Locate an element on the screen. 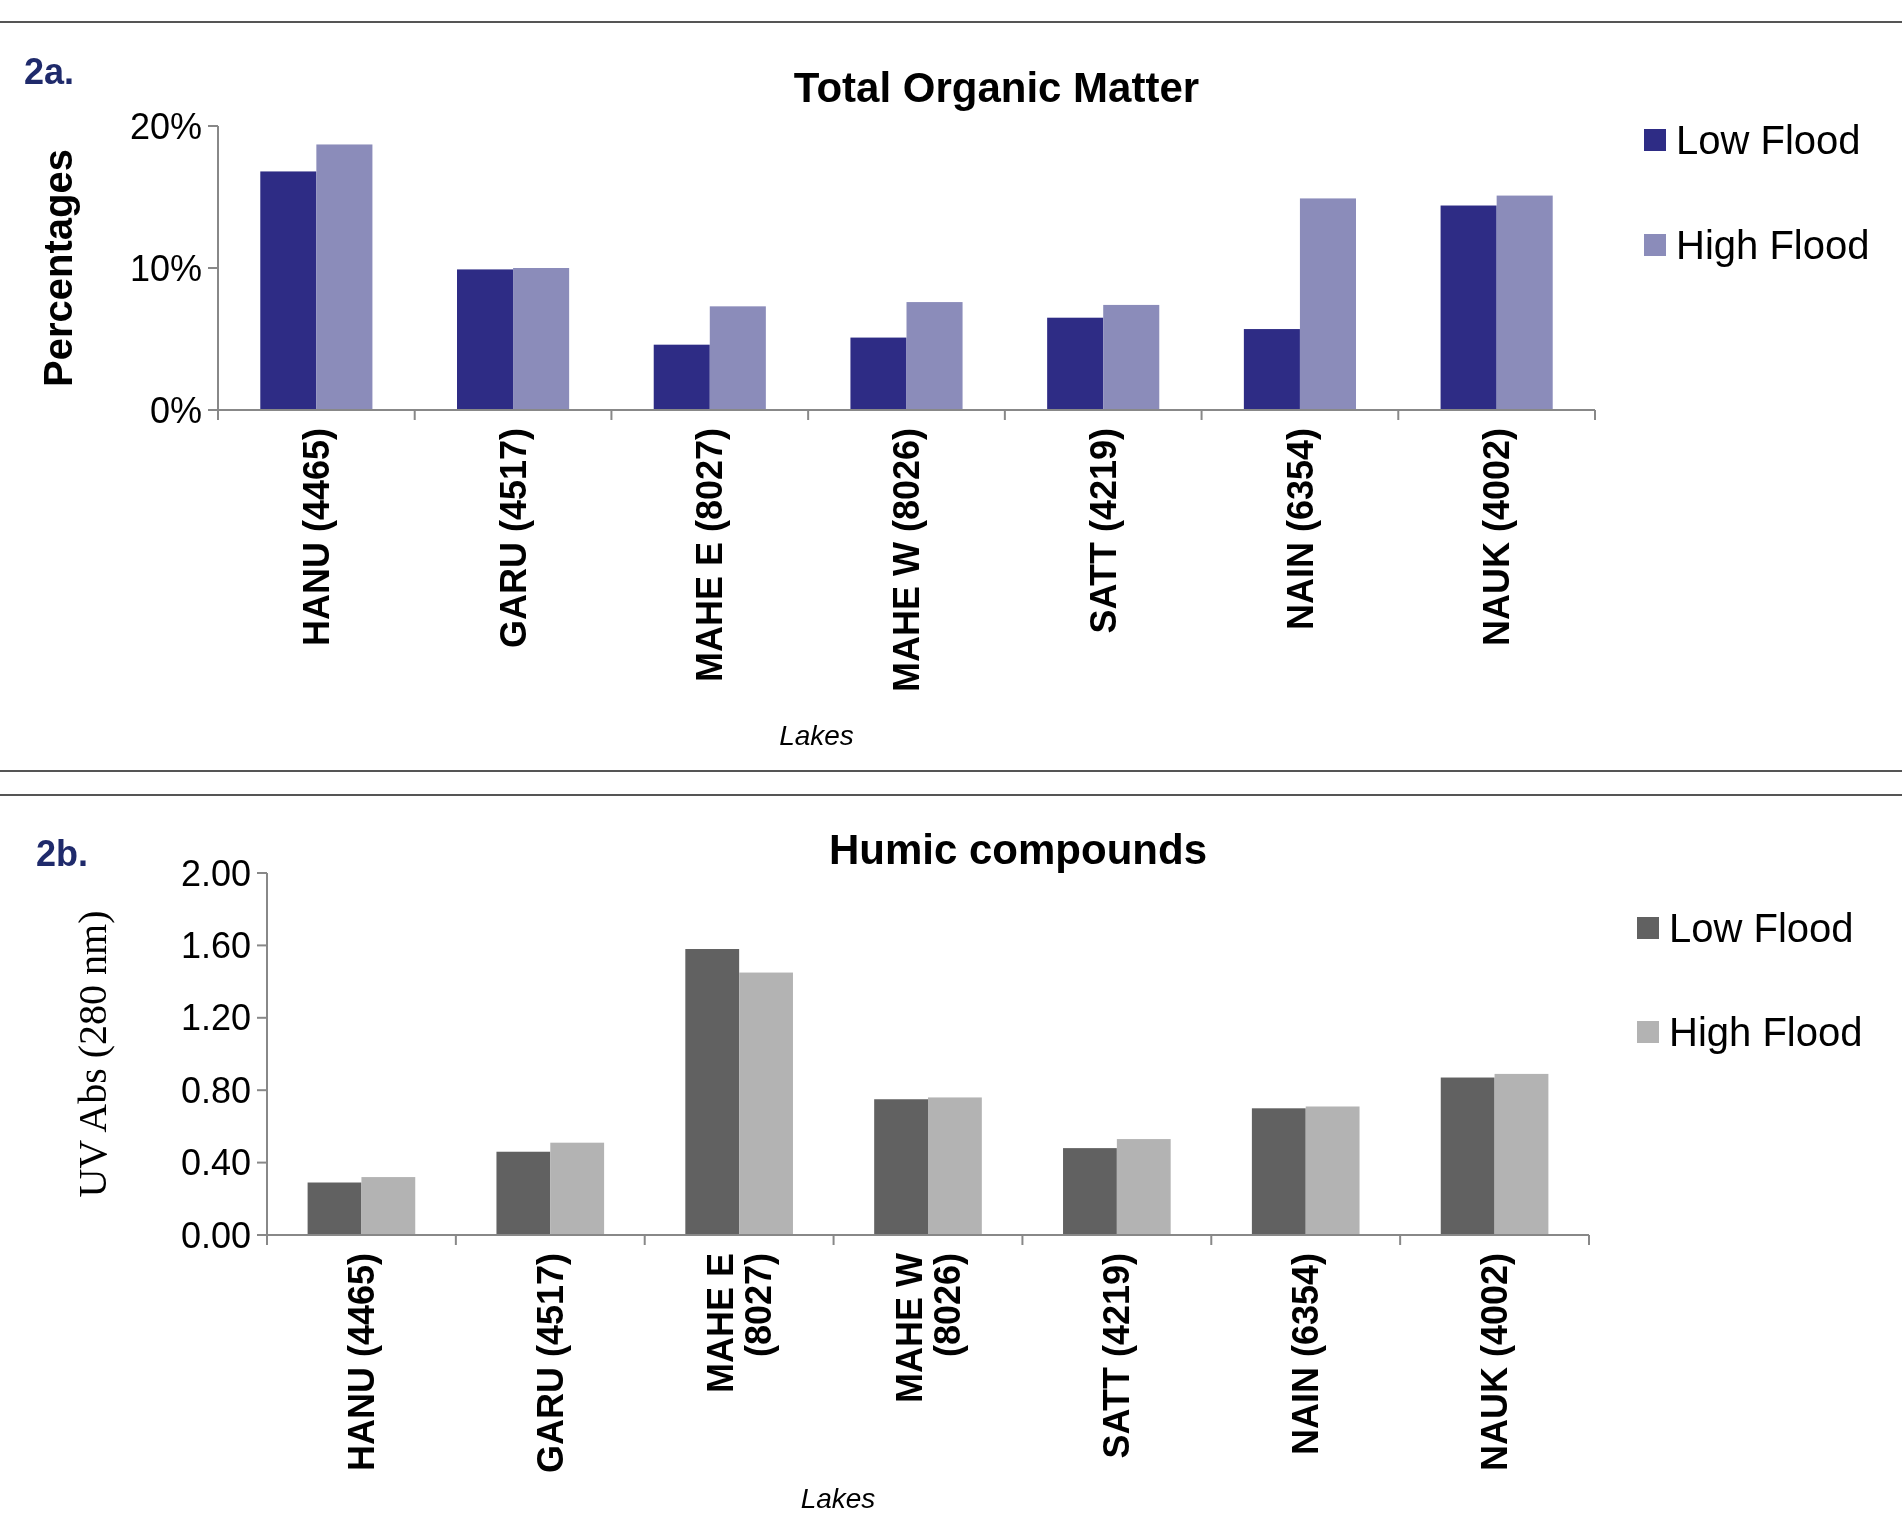 The image size is (1902, 1521). y-tick-label: 10% is located at coordinates (165, 268).